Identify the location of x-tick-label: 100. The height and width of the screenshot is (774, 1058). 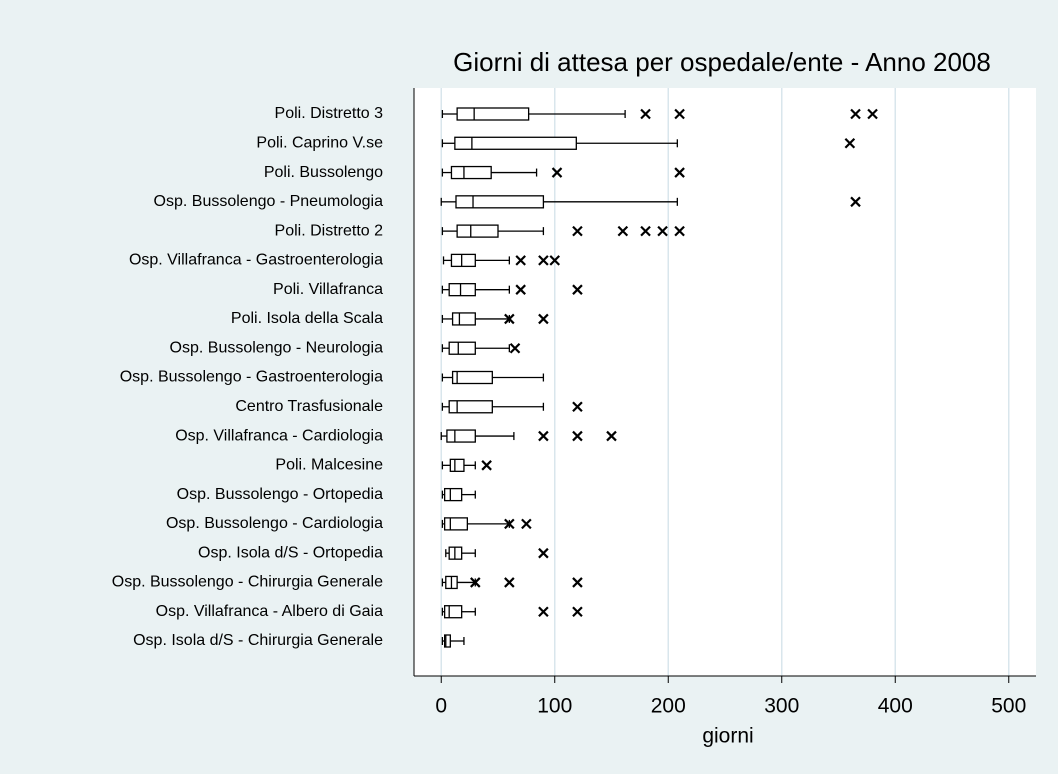
(554, 706).